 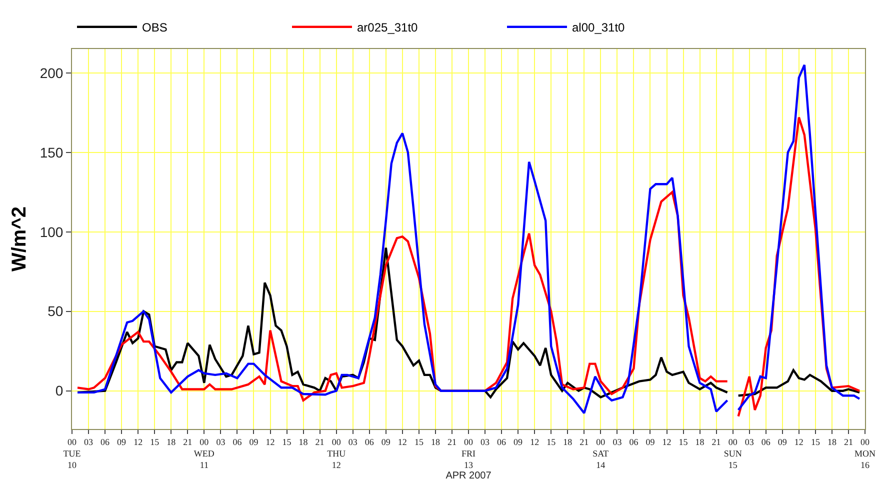 What do you see at coordinates (155, 27) in the screenshot?
I see `legend-label: OBS` at bounding box center [155, 27].